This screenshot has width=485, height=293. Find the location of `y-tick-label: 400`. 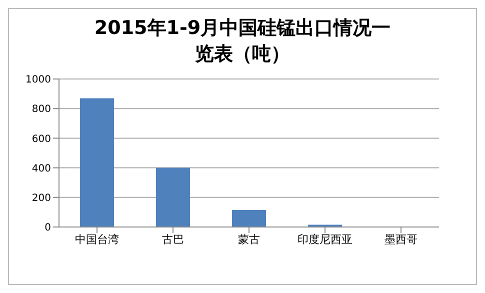

y-tick-label: 400 is located at coordinates (41, 168).